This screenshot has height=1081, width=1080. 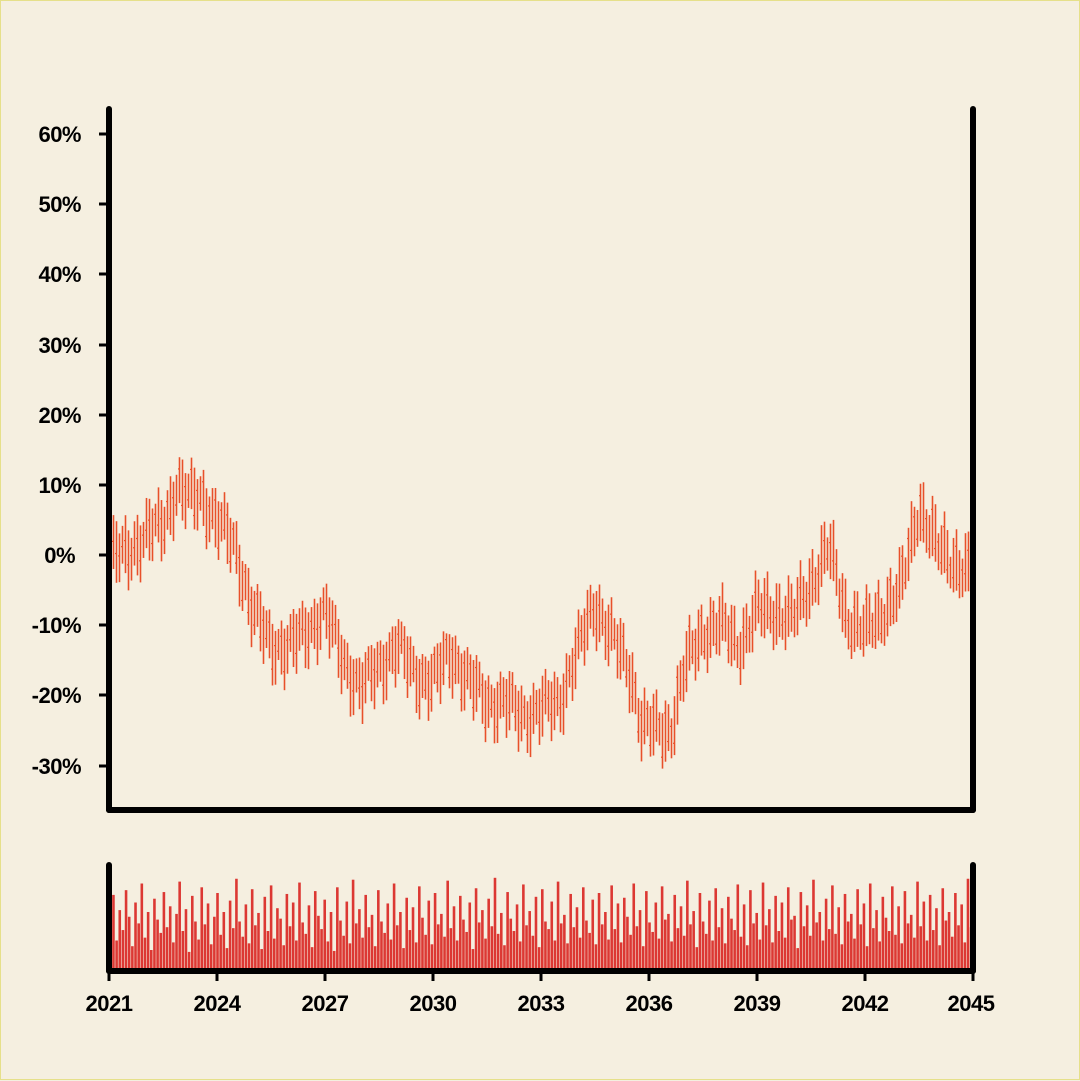 What do you see at coordinates (59, 555) in the screenshot?
I see `y-tick-label: 0%` at bounding box center [59, 555].